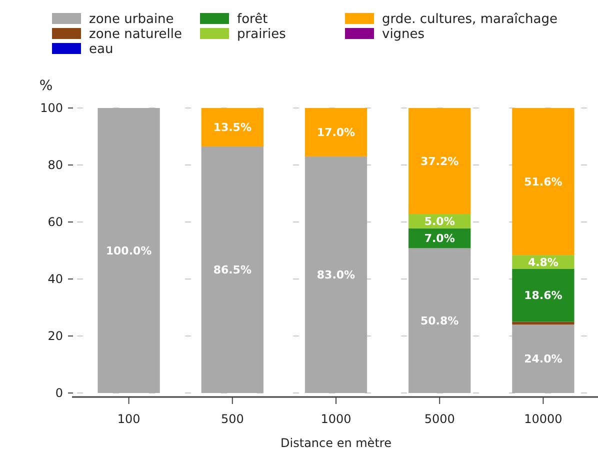 Image resolution: width=598 pixels, height=450 pixels. Describe the element at coordinates (470, 19) in the screenshot. I see `legend-label: grde. cultures, maraîchage` at that location.